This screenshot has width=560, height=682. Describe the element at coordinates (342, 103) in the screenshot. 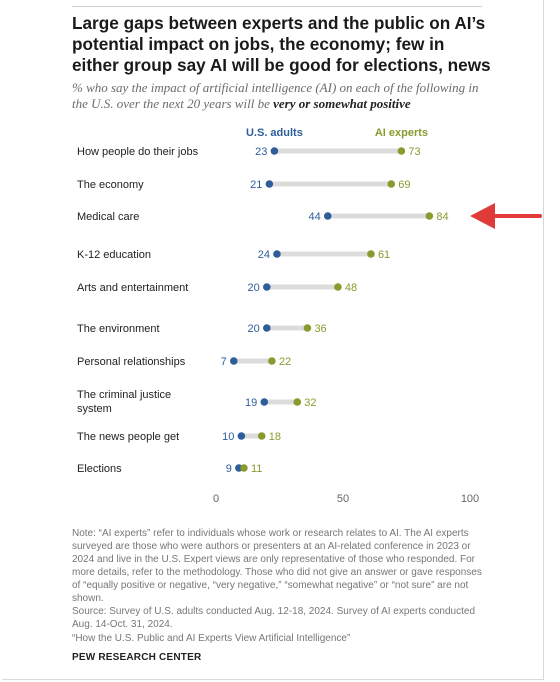

I see `subtitle-emphasis: very or somewhat positive` at that location.